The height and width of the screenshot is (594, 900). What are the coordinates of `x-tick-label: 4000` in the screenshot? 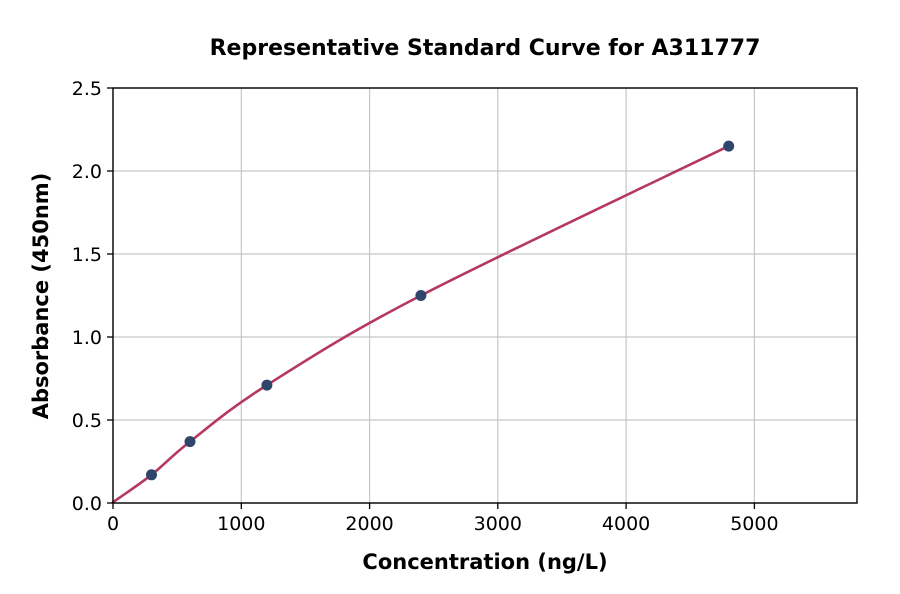 It's located at (626, 524).